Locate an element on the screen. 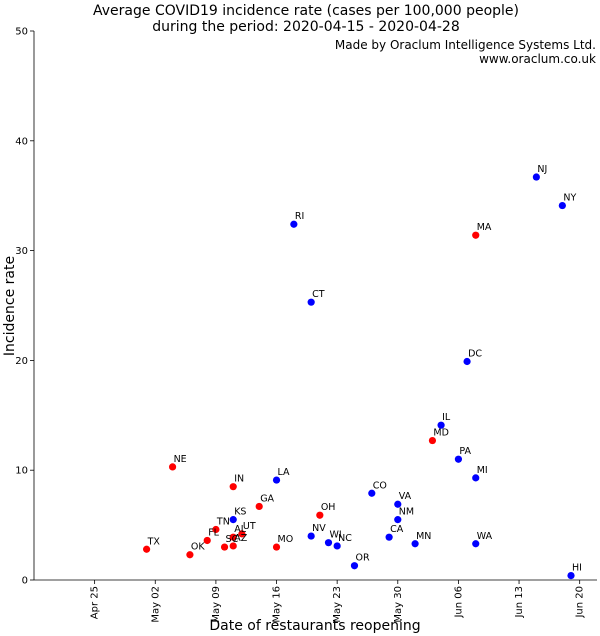 This screenshot has height=636, width=600. point-az is located at coordinates (233, 546).